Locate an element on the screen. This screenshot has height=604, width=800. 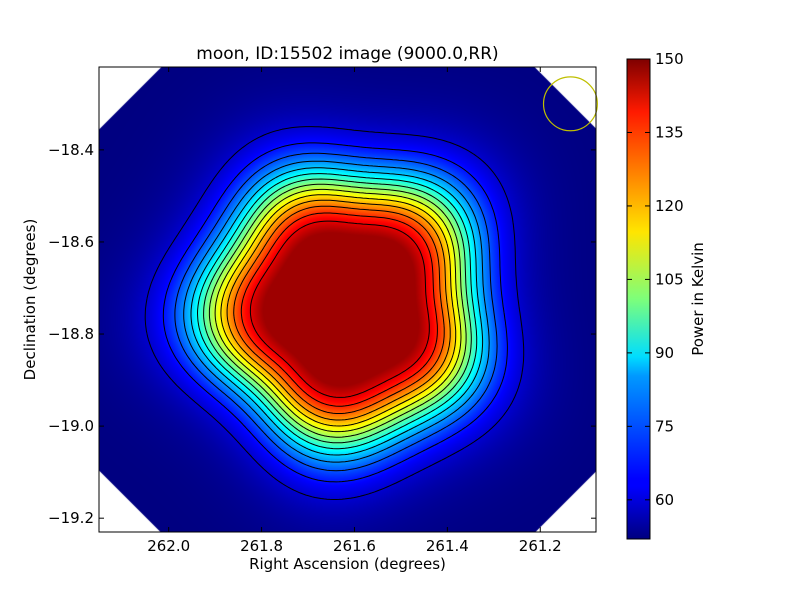
colorbar-label: Power in Kelvin is located at coordinates (698, 299).